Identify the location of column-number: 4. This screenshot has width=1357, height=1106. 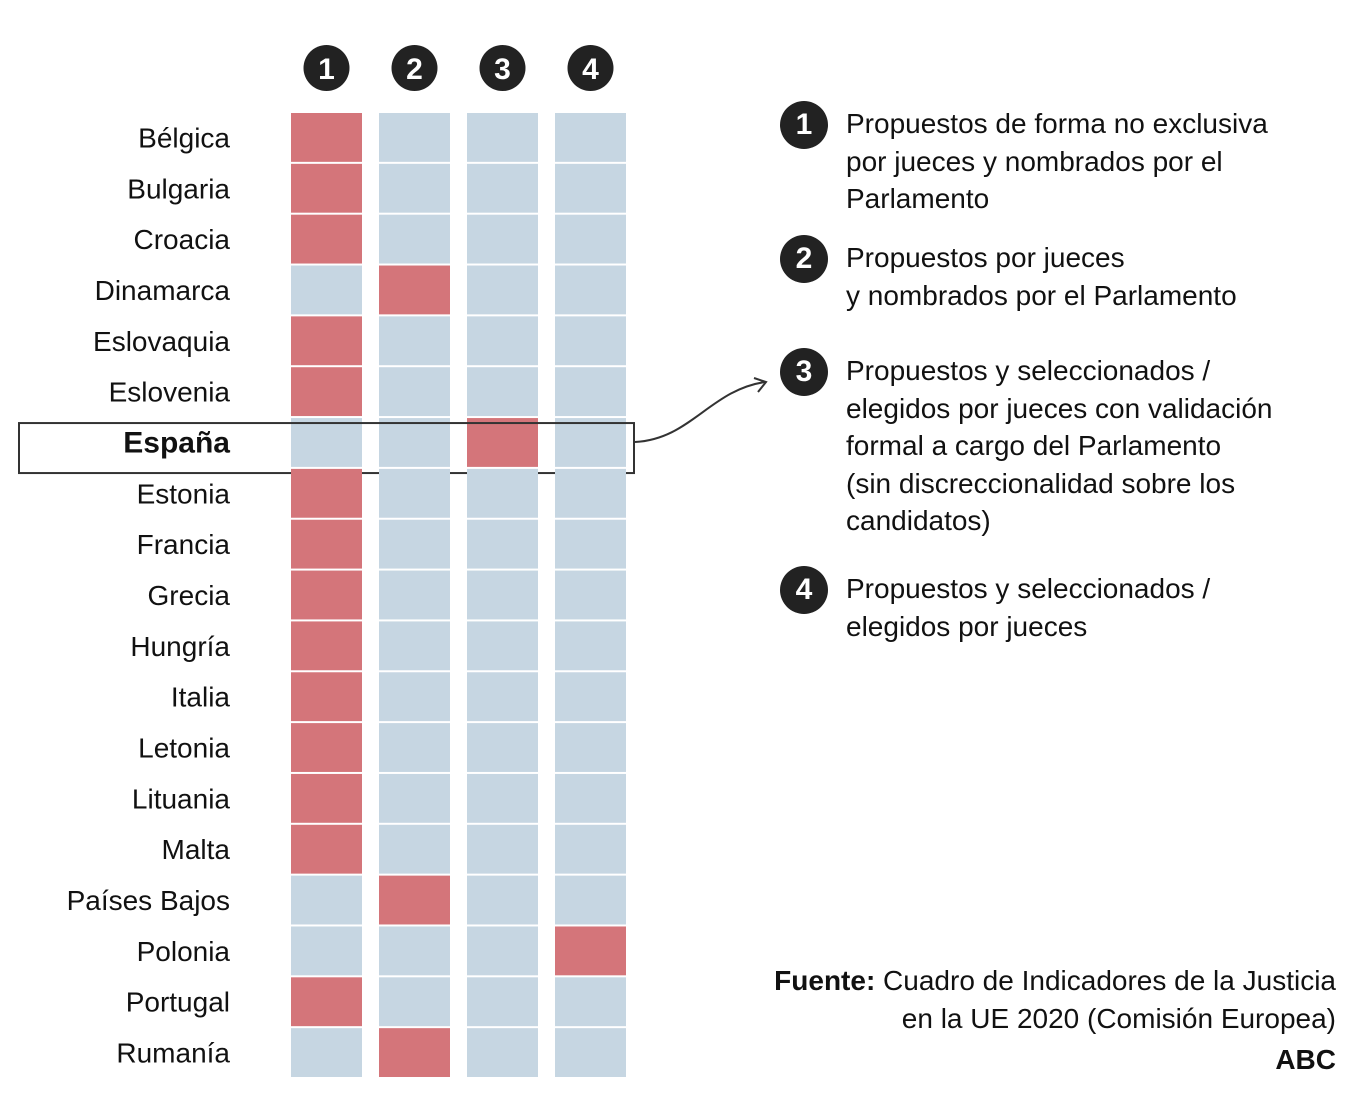
(590, 69).